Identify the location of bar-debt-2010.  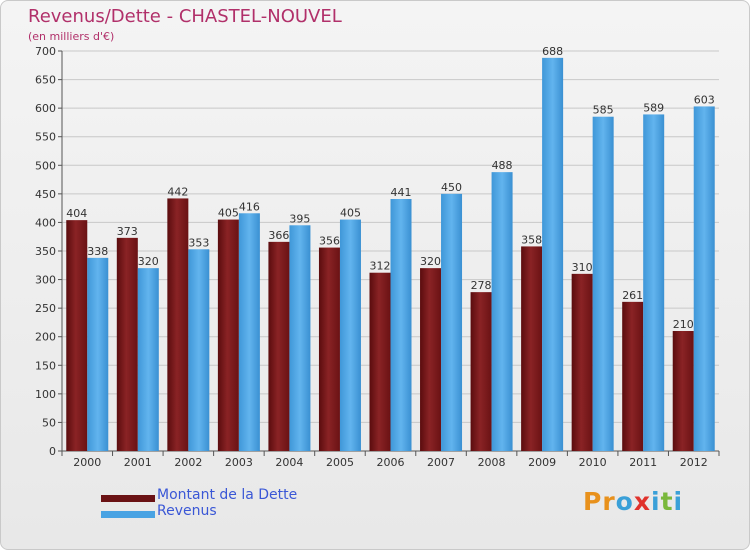
(582, 362).